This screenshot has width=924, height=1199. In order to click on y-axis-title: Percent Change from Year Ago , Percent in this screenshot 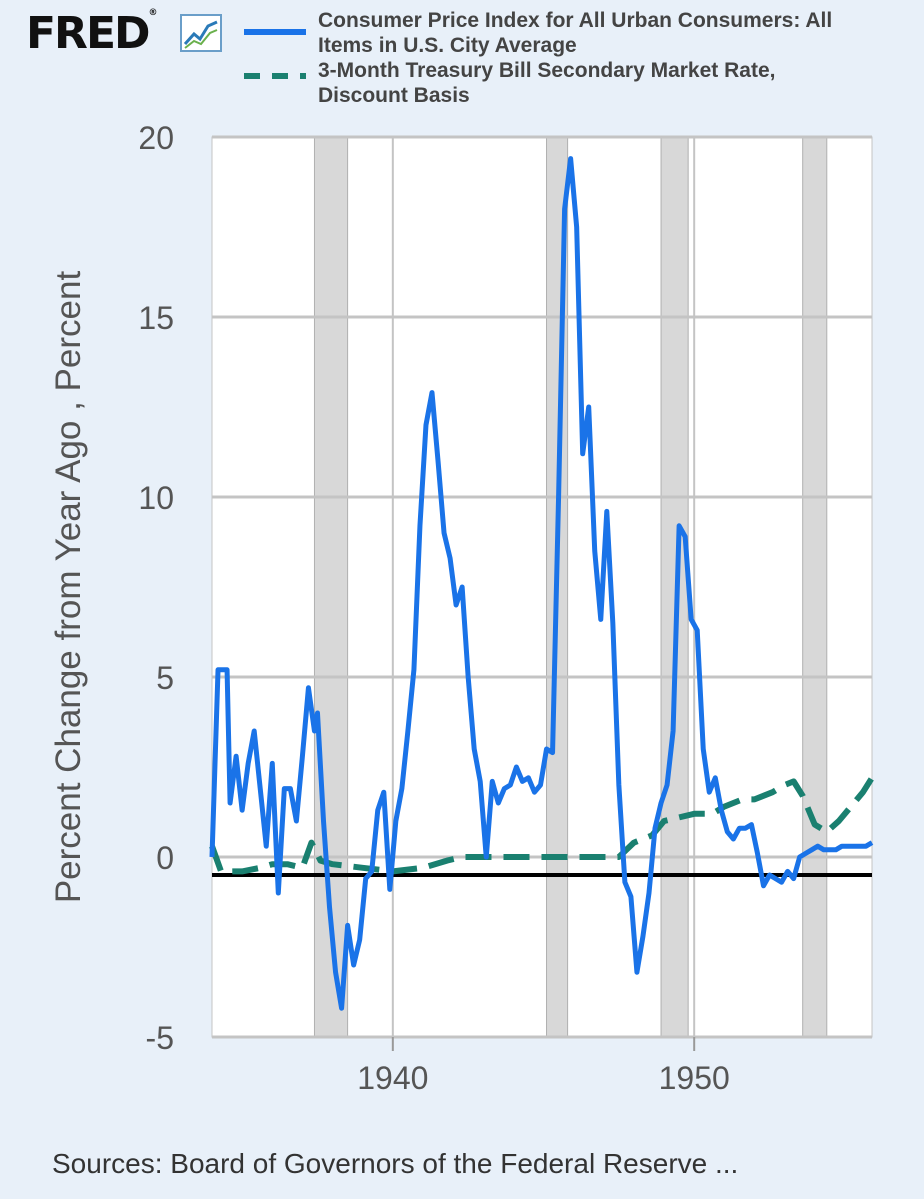, I will do `click(68, 587)`.